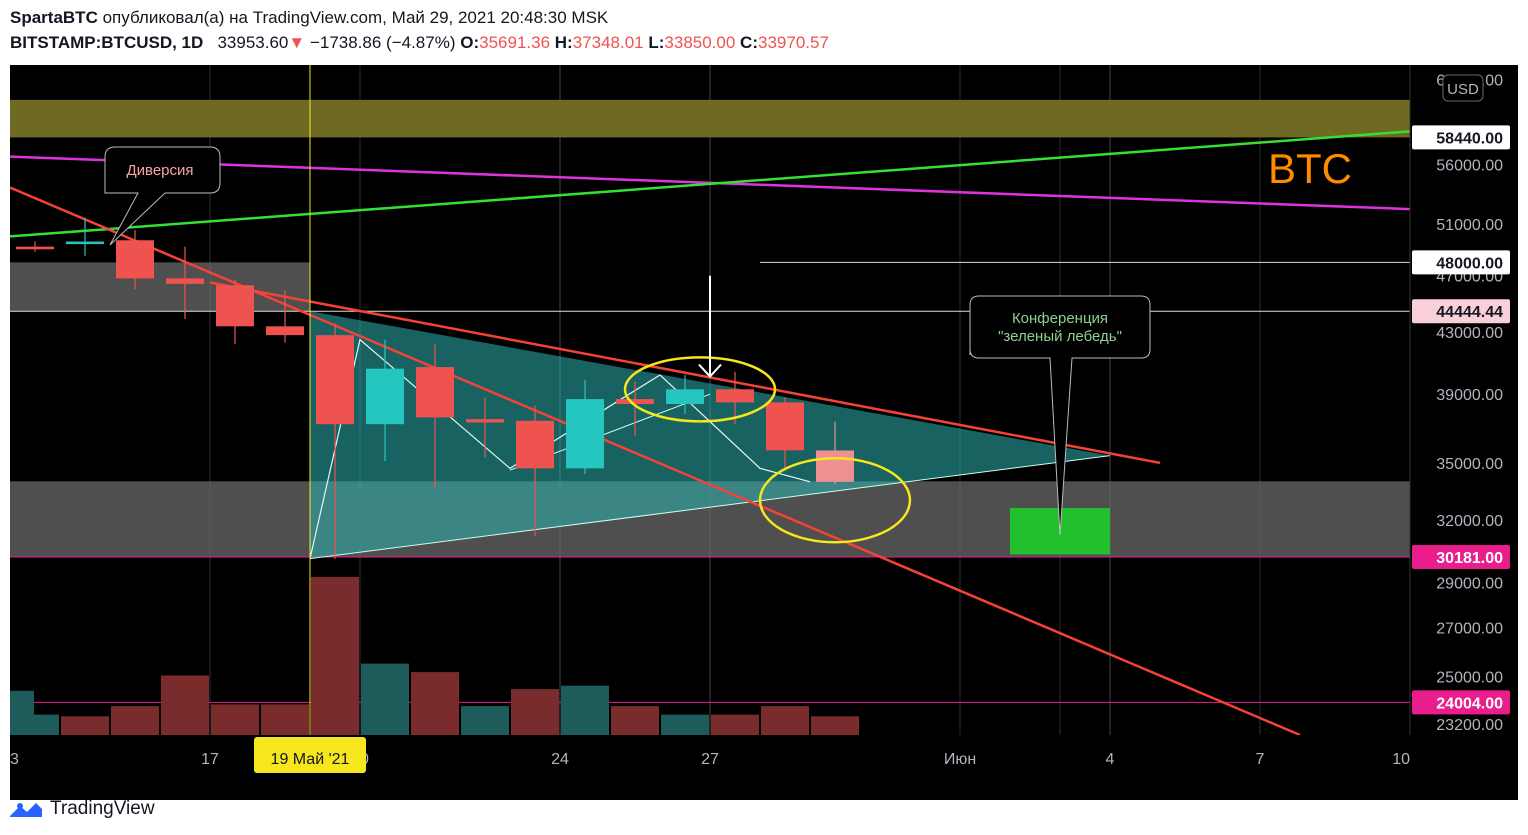  I want to click on btc-title: BTC, so click(1310, 168).